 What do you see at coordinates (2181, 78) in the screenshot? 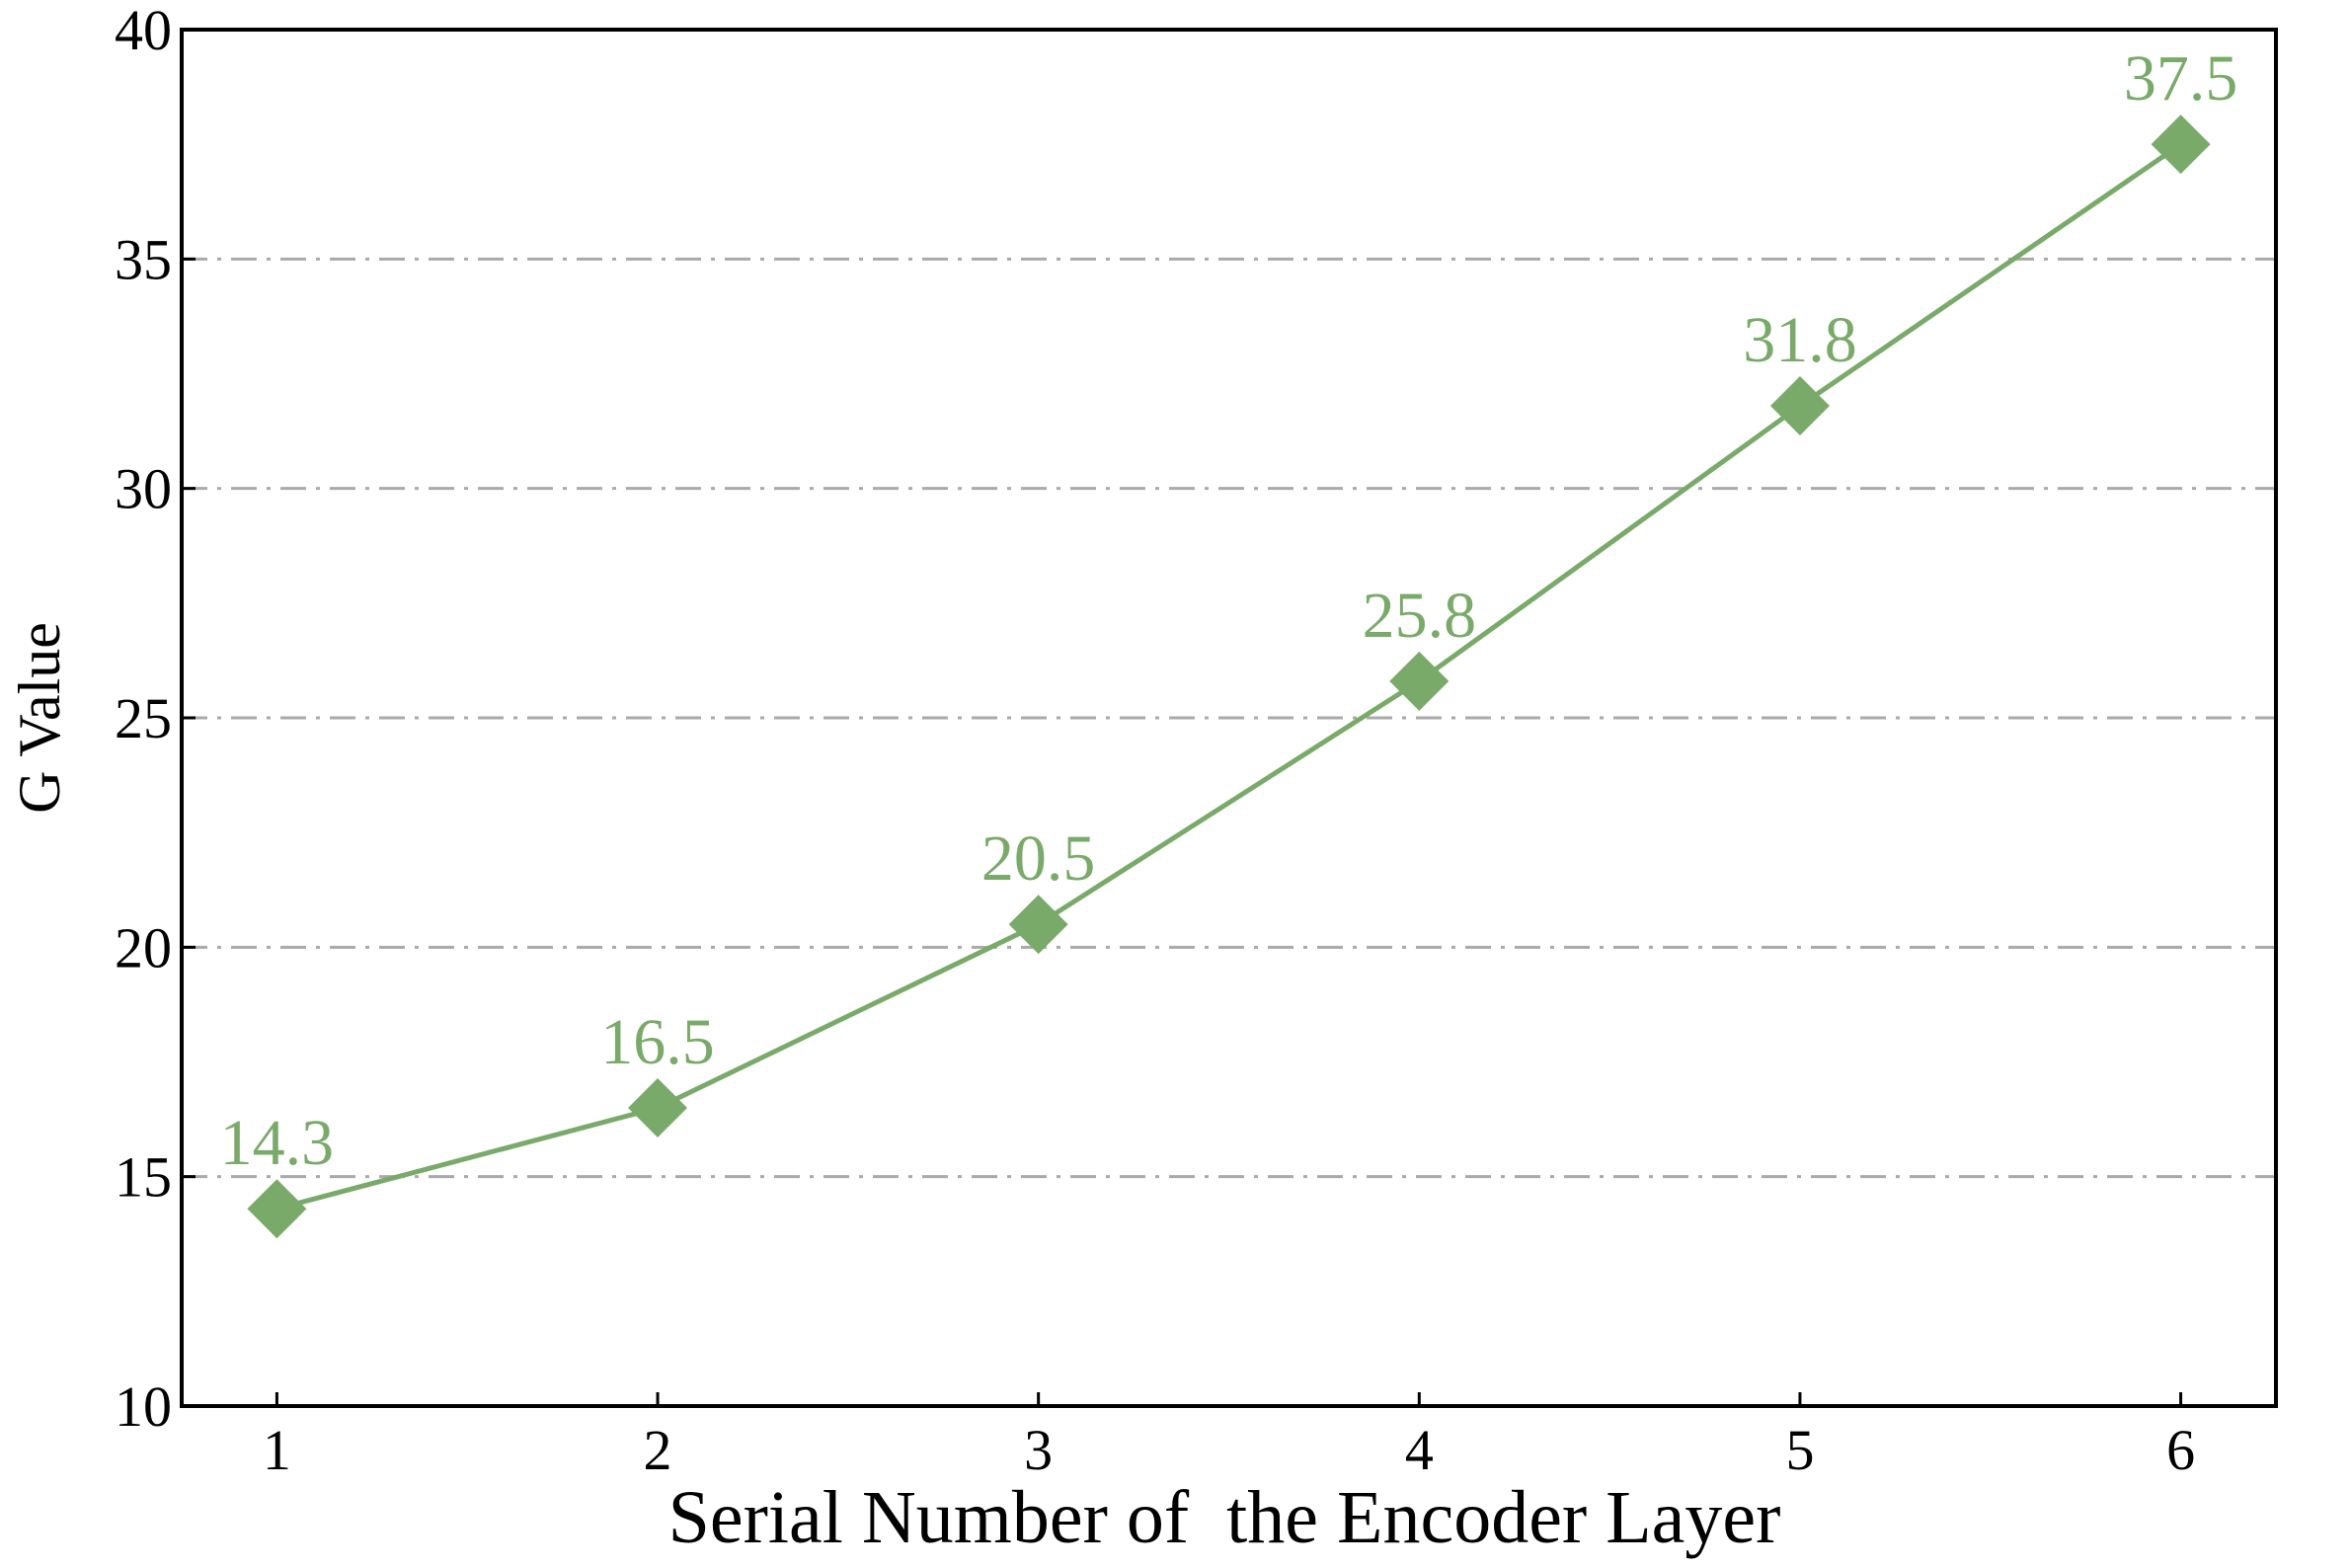
I see `data-label: 37.5` at bounding box center [2181, 78].